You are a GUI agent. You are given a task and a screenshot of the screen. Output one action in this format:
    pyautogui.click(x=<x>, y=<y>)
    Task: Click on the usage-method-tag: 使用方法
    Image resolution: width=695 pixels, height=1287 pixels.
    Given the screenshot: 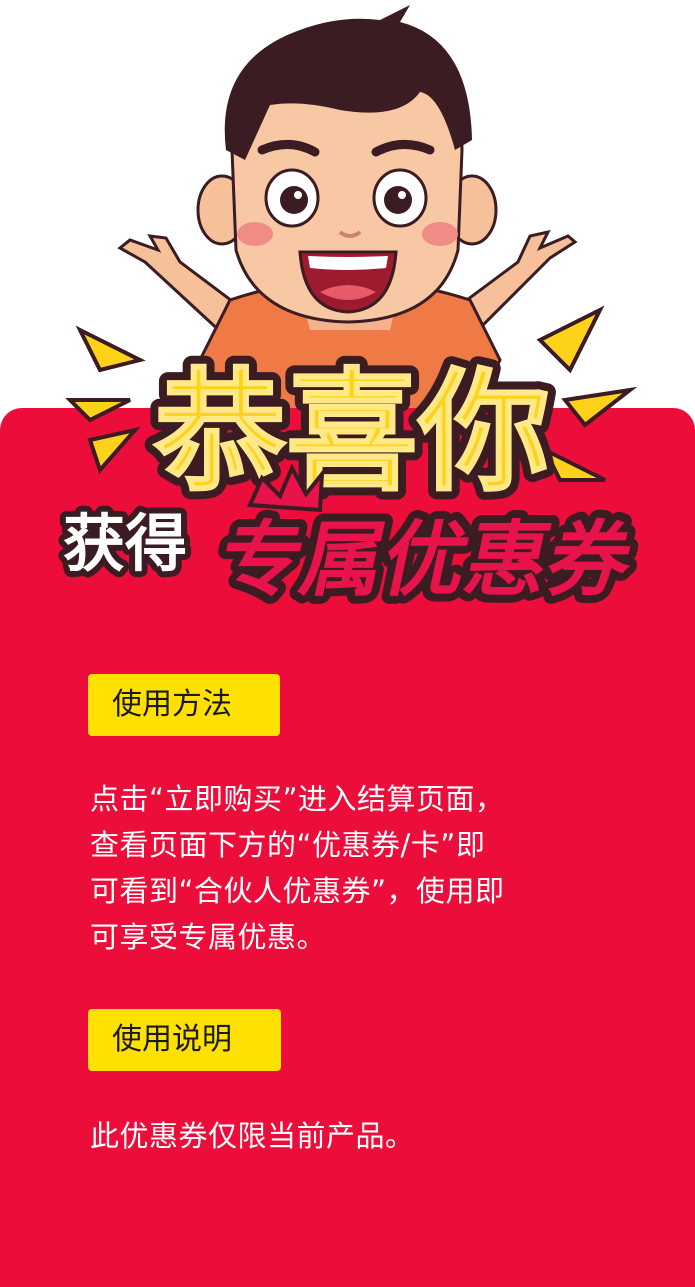 What is the action you would take?
    pyautogui.click(x=184, y=705)
    